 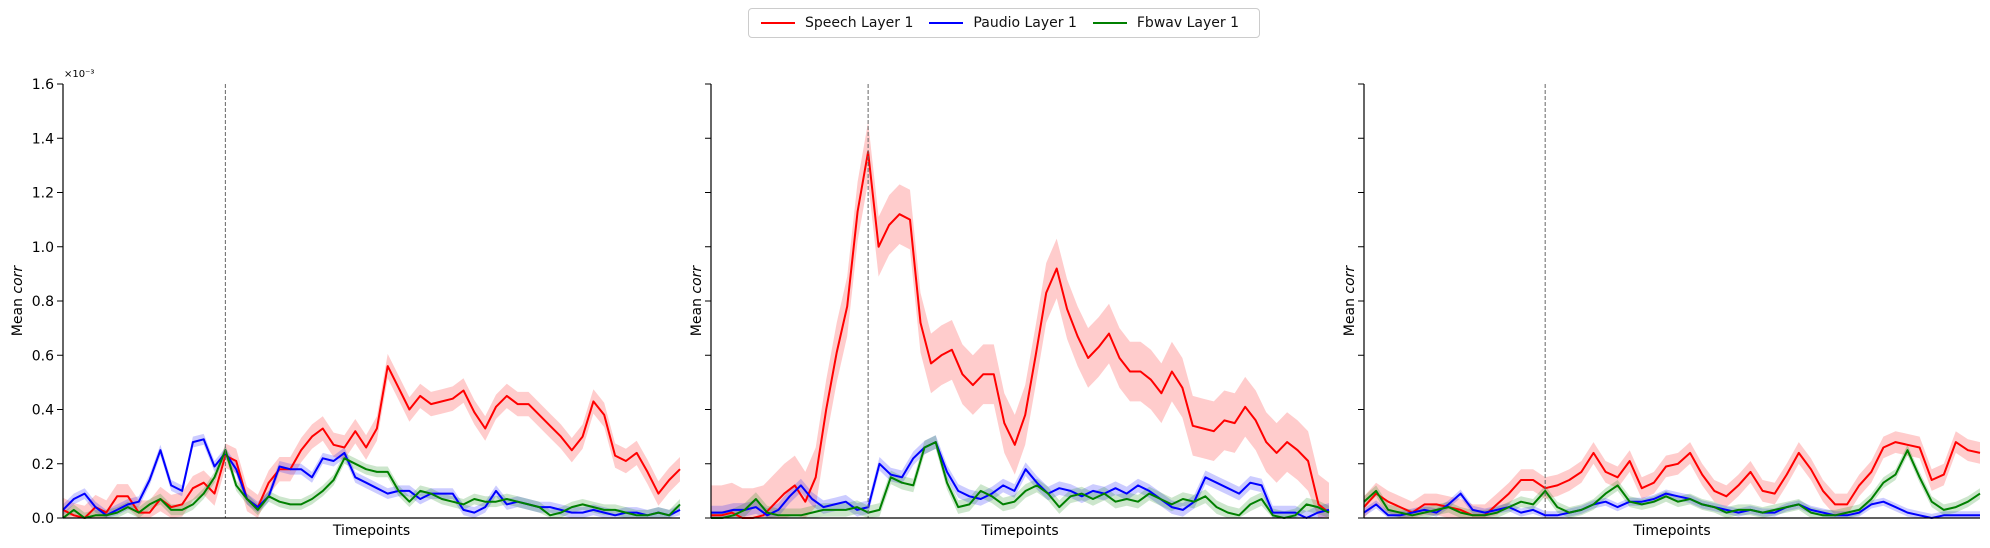 I want to click on legend-item-fbwav: Fbwav Layer 1, so click(x=1165, y=23).